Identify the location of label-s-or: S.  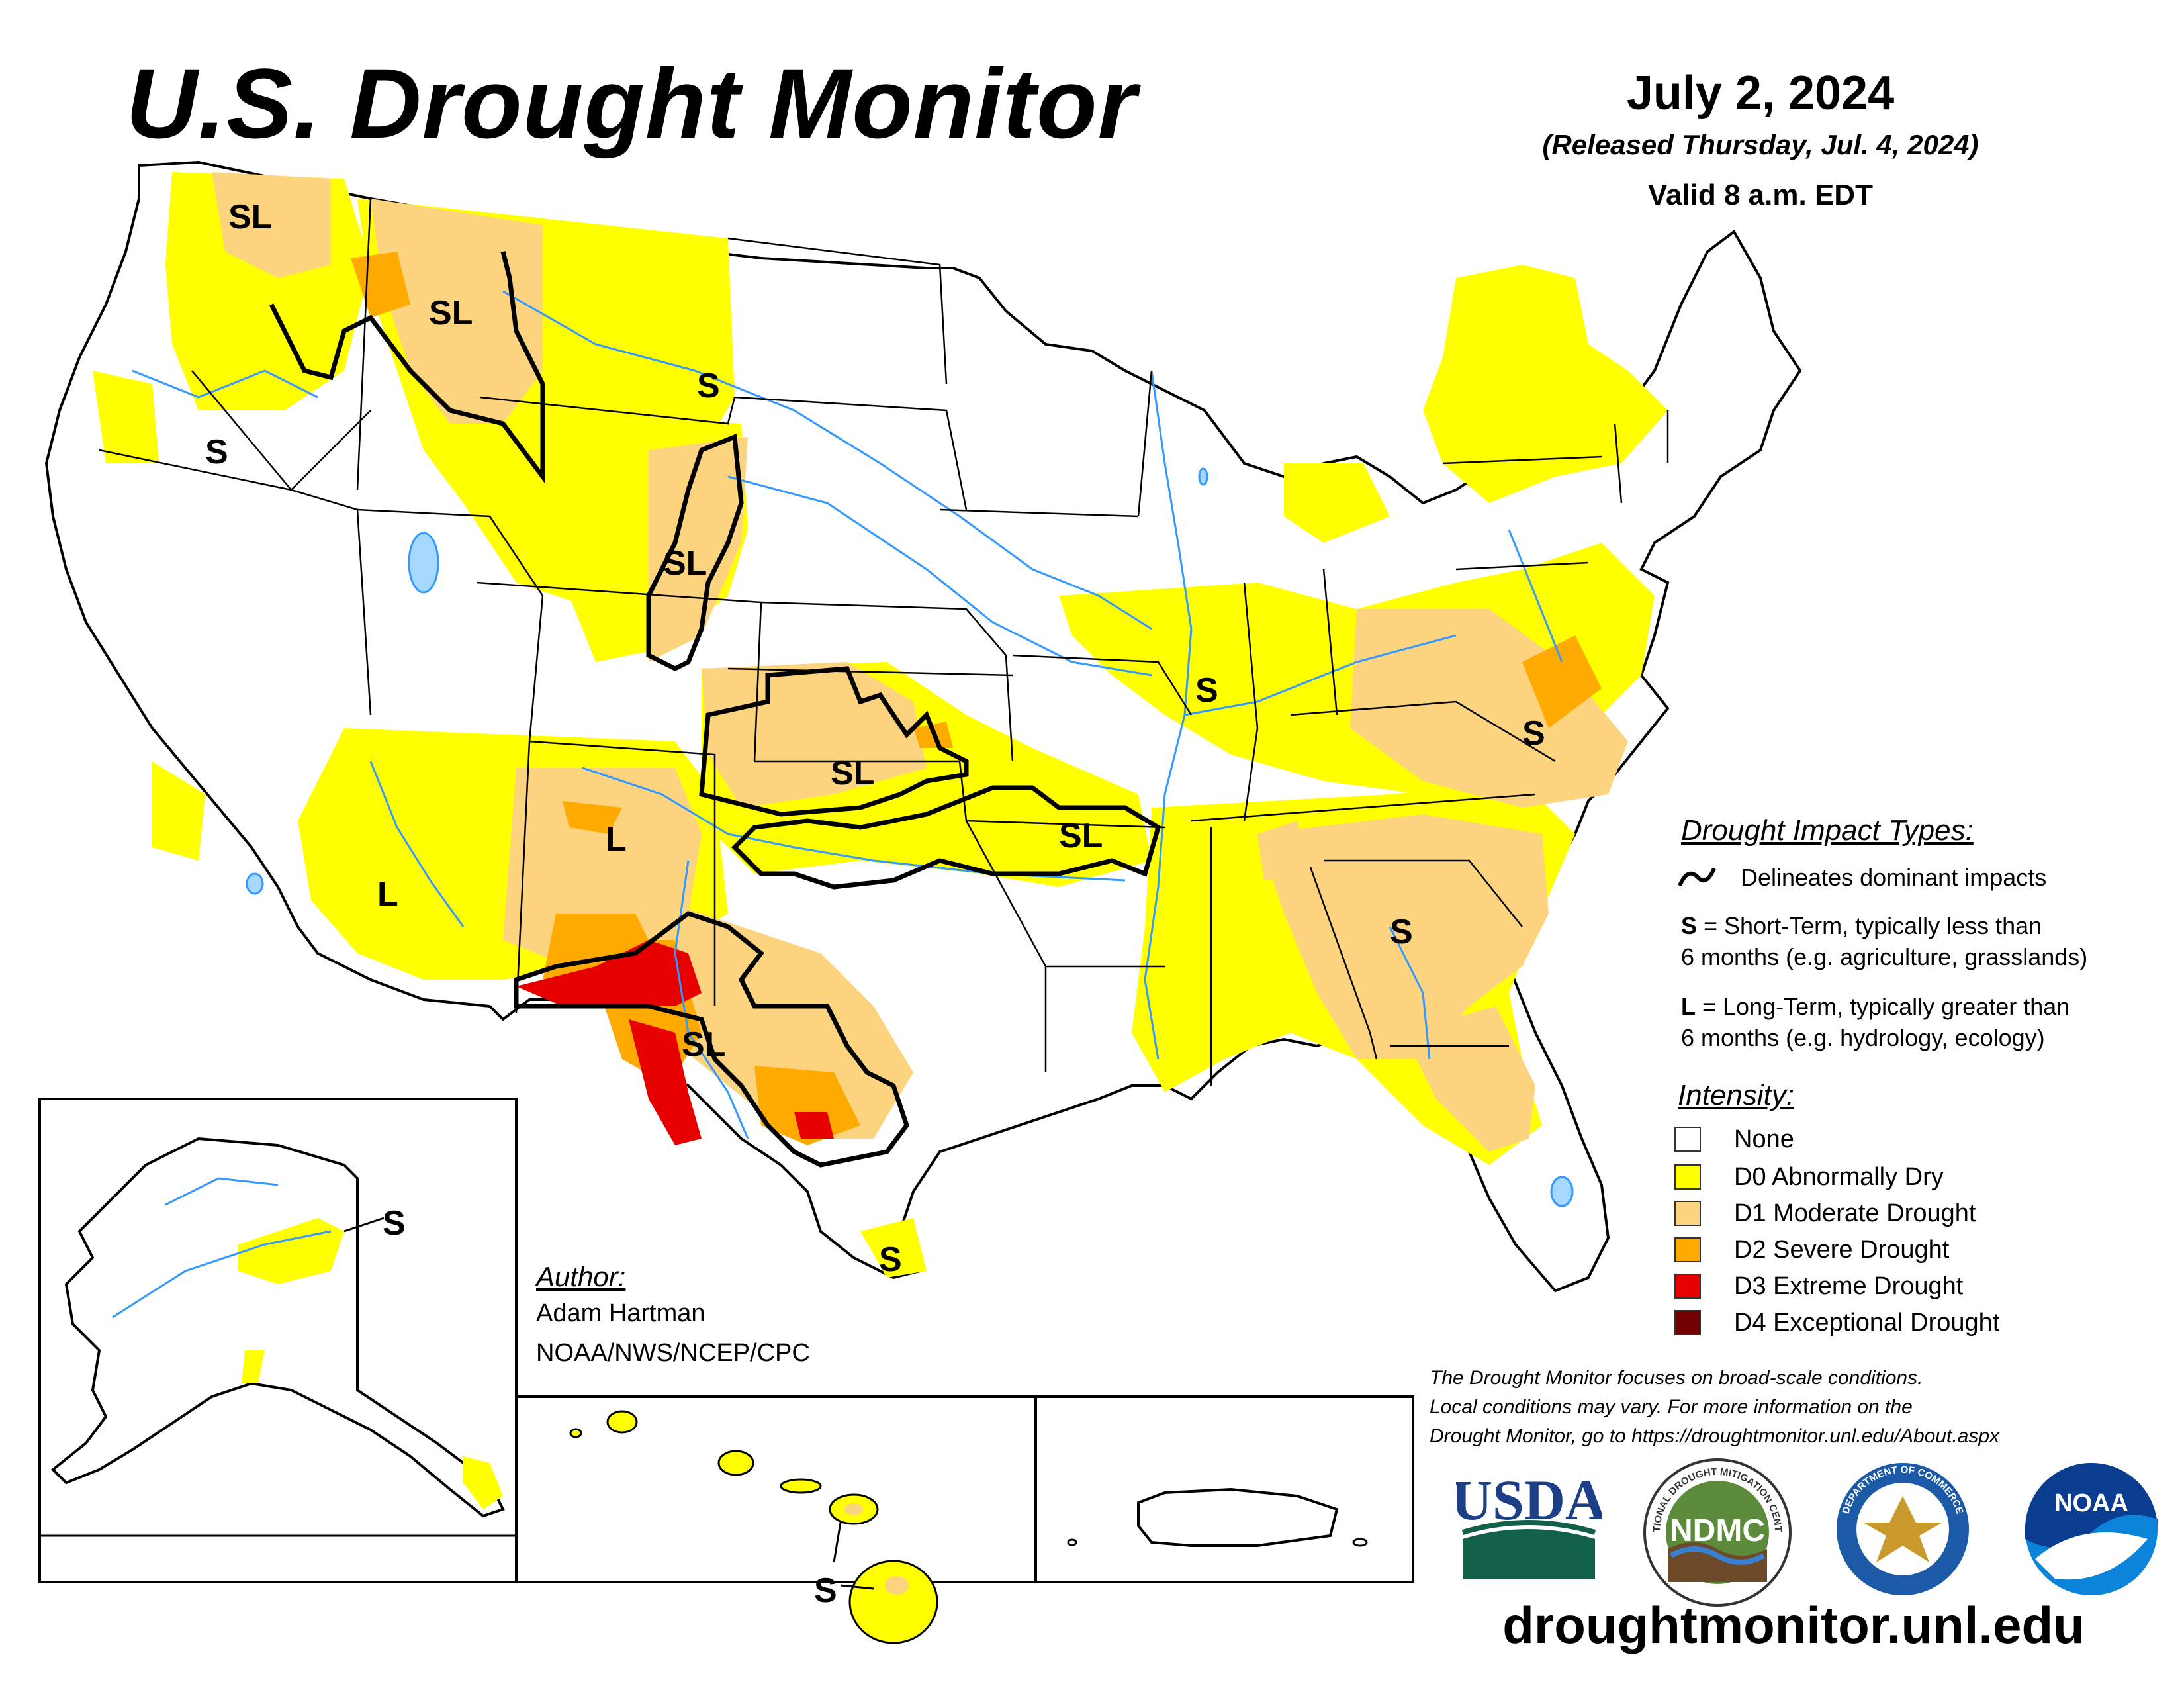
(216, 452).